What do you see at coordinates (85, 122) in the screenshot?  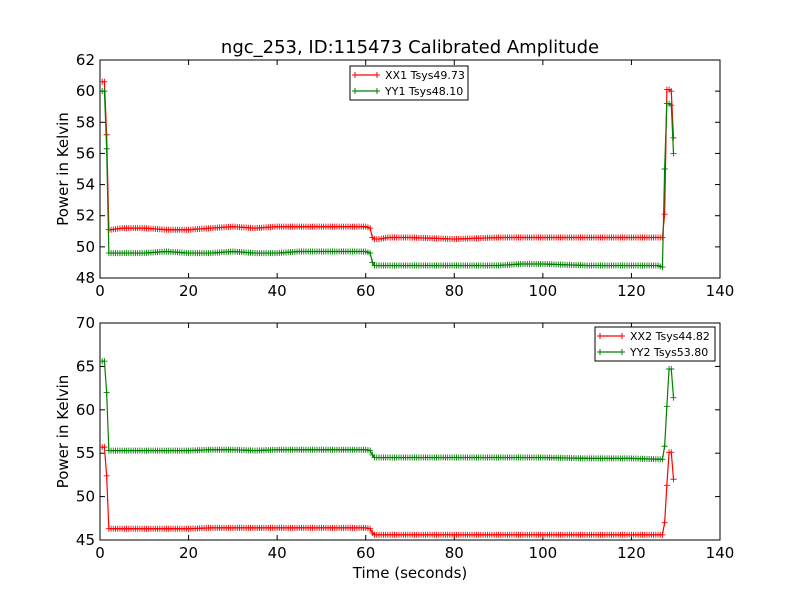 I see `y-tick-label: 58` at bounding box center [85, 122].